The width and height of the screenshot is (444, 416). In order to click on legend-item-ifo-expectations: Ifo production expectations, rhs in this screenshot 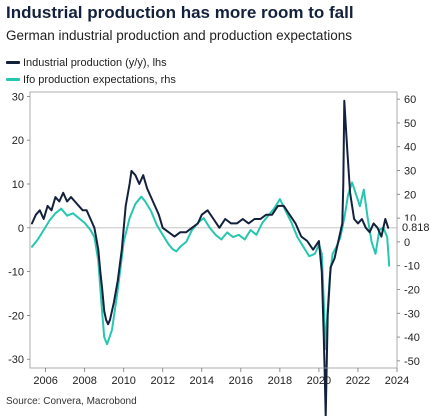, I will do `click(91, 79)`.